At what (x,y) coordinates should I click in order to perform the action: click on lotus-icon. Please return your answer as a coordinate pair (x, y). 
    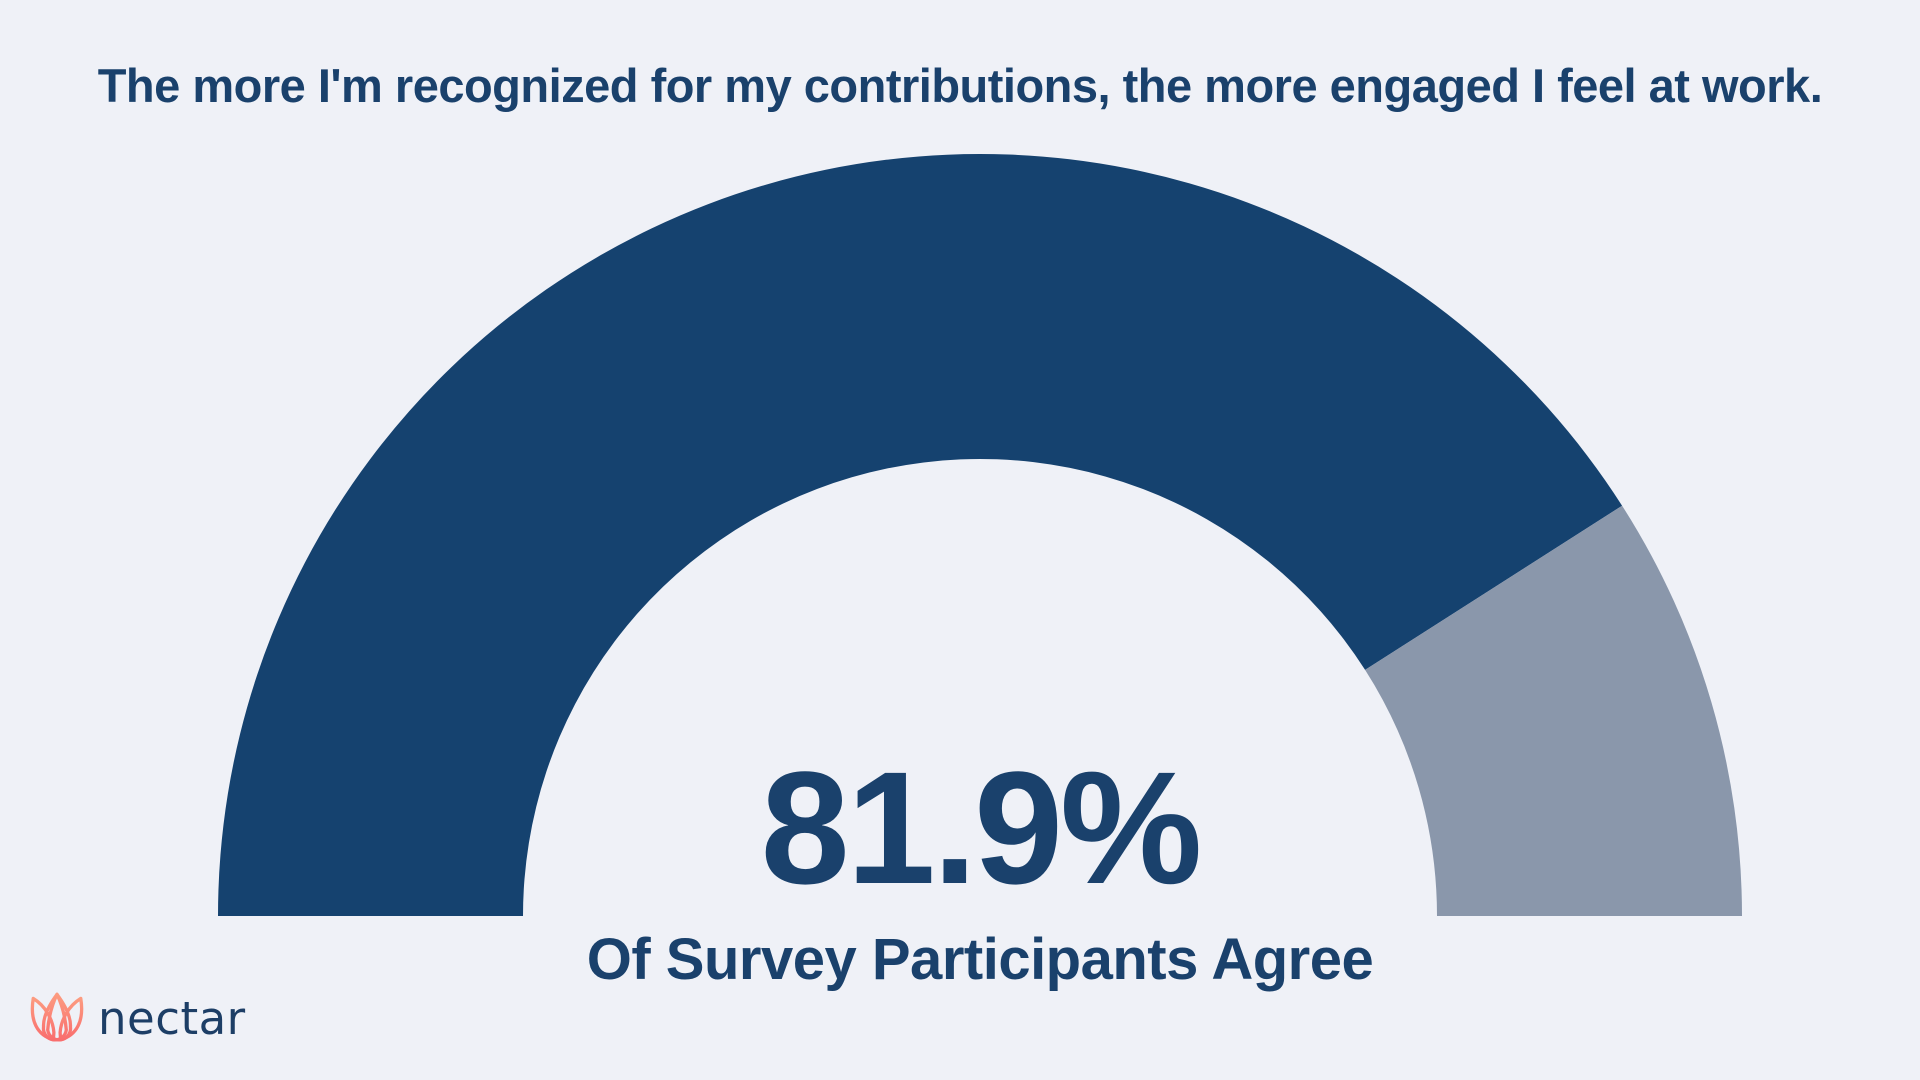
    Looking at the image, I should click on (57, 1017).